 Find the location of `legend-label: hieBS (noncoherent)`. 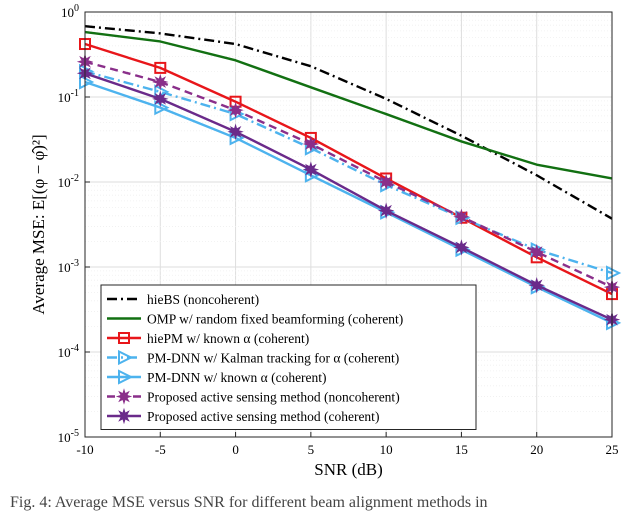

legend-label: hieBS (noncoherent) is located at coordinates (203, 299).